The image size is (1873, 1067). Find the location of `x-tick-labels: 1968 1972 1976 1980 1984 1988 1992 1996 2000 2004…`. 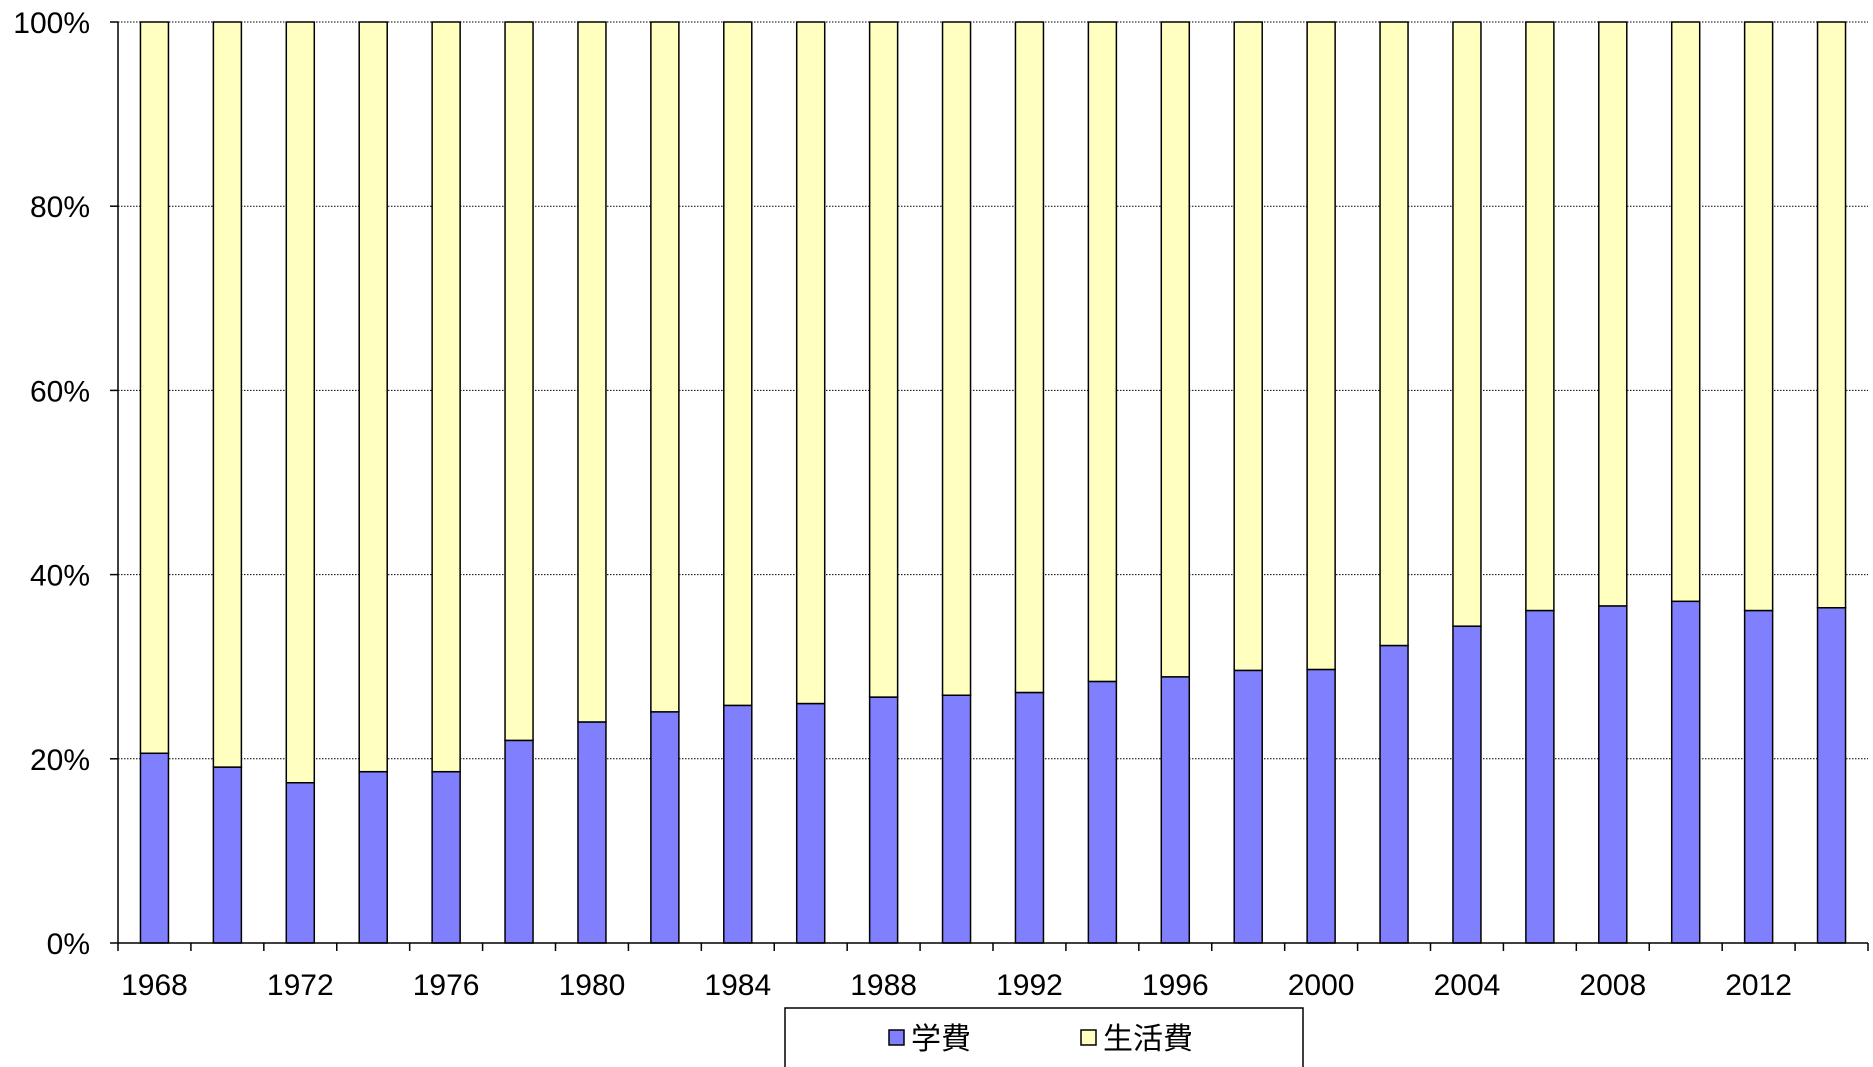

x-tick-labels: 1968 1972 1976 1980 1984 1988 1992 1996 2000 2004… is located at coordinates (956, 985).